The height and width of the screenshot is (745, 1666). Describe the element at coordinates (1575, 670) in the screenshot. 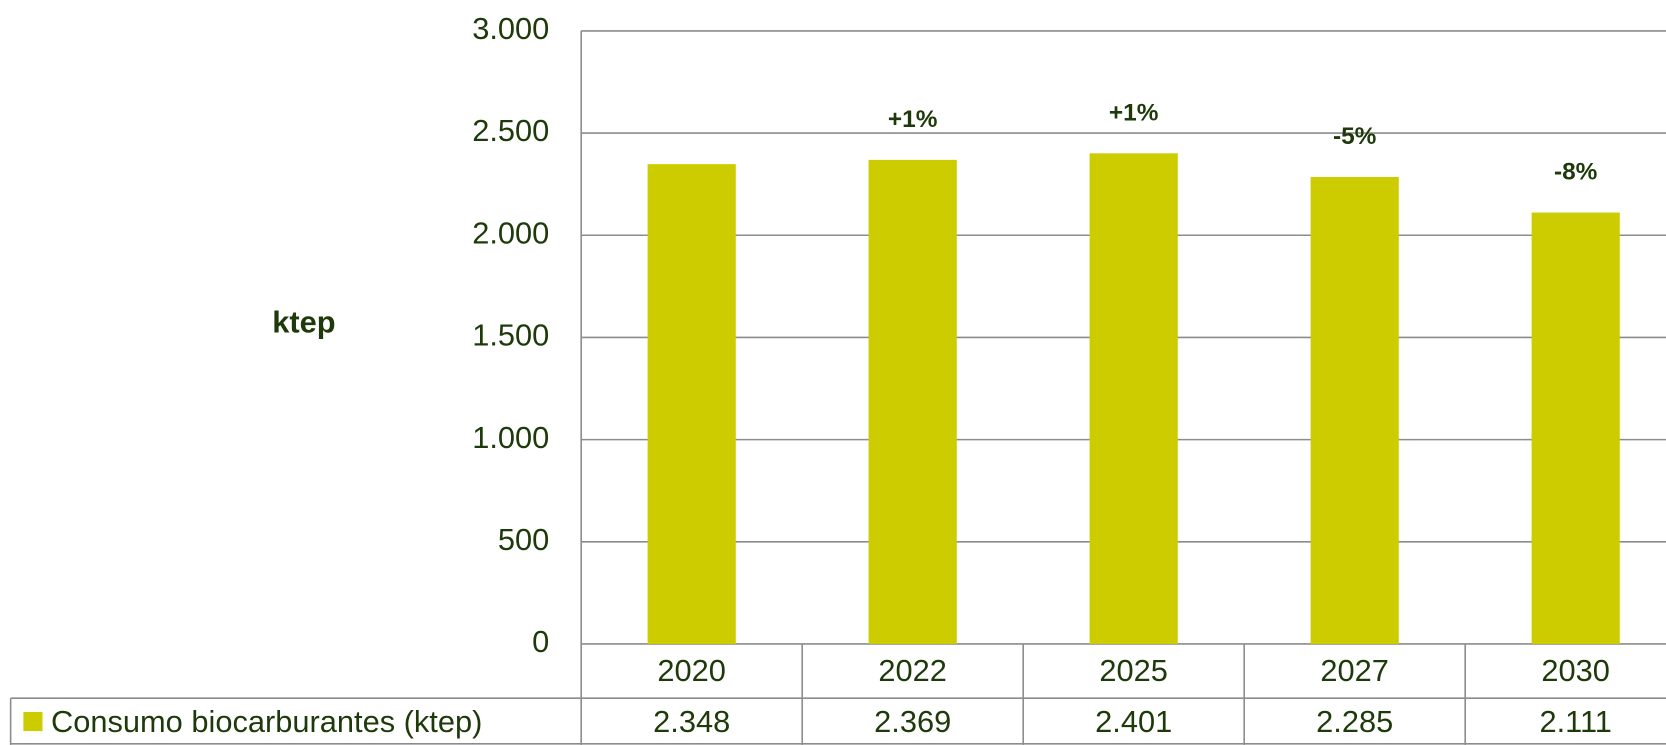

I see `x-tick-label: 2030` at that location.